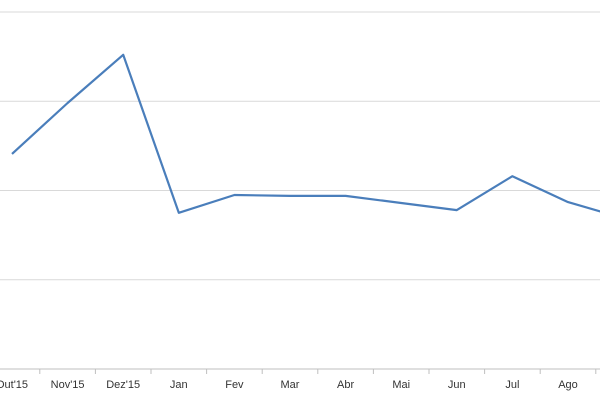 Image resolution: width=600 pixels, height=400 pixels. I want to click on x-tick-label: Abr, so click(345, 385).